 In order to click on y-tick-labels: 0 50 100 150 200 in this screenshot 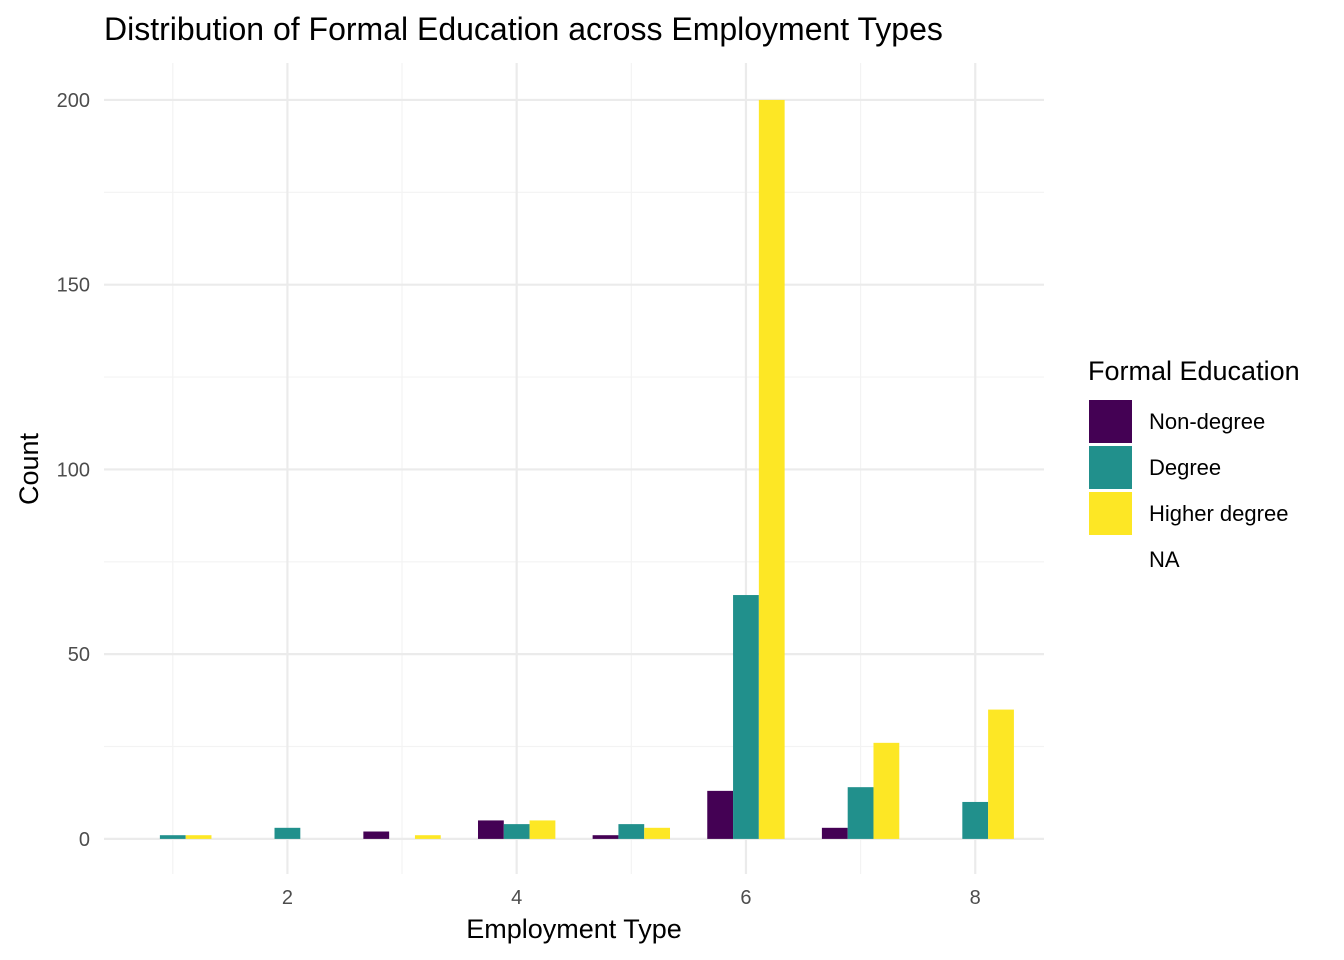, I will do `click(73, 470)`.